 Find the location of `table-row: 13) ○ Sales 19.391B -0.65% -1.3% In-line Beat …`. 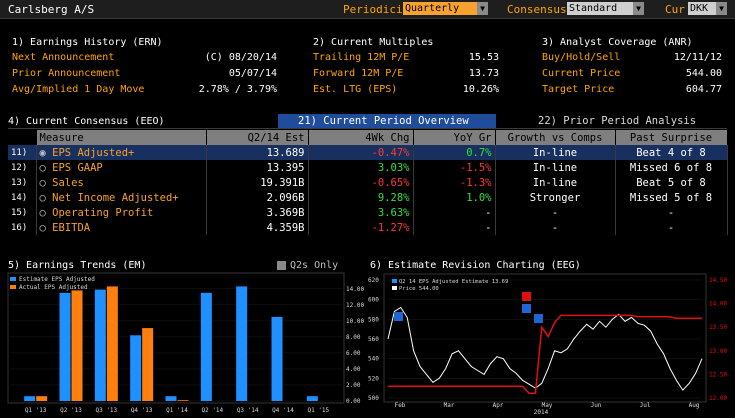

table-row: 13) ○ Sales 19.391B -0.65% -1.3% In-line Beat … is located at coordinates (368, 182).